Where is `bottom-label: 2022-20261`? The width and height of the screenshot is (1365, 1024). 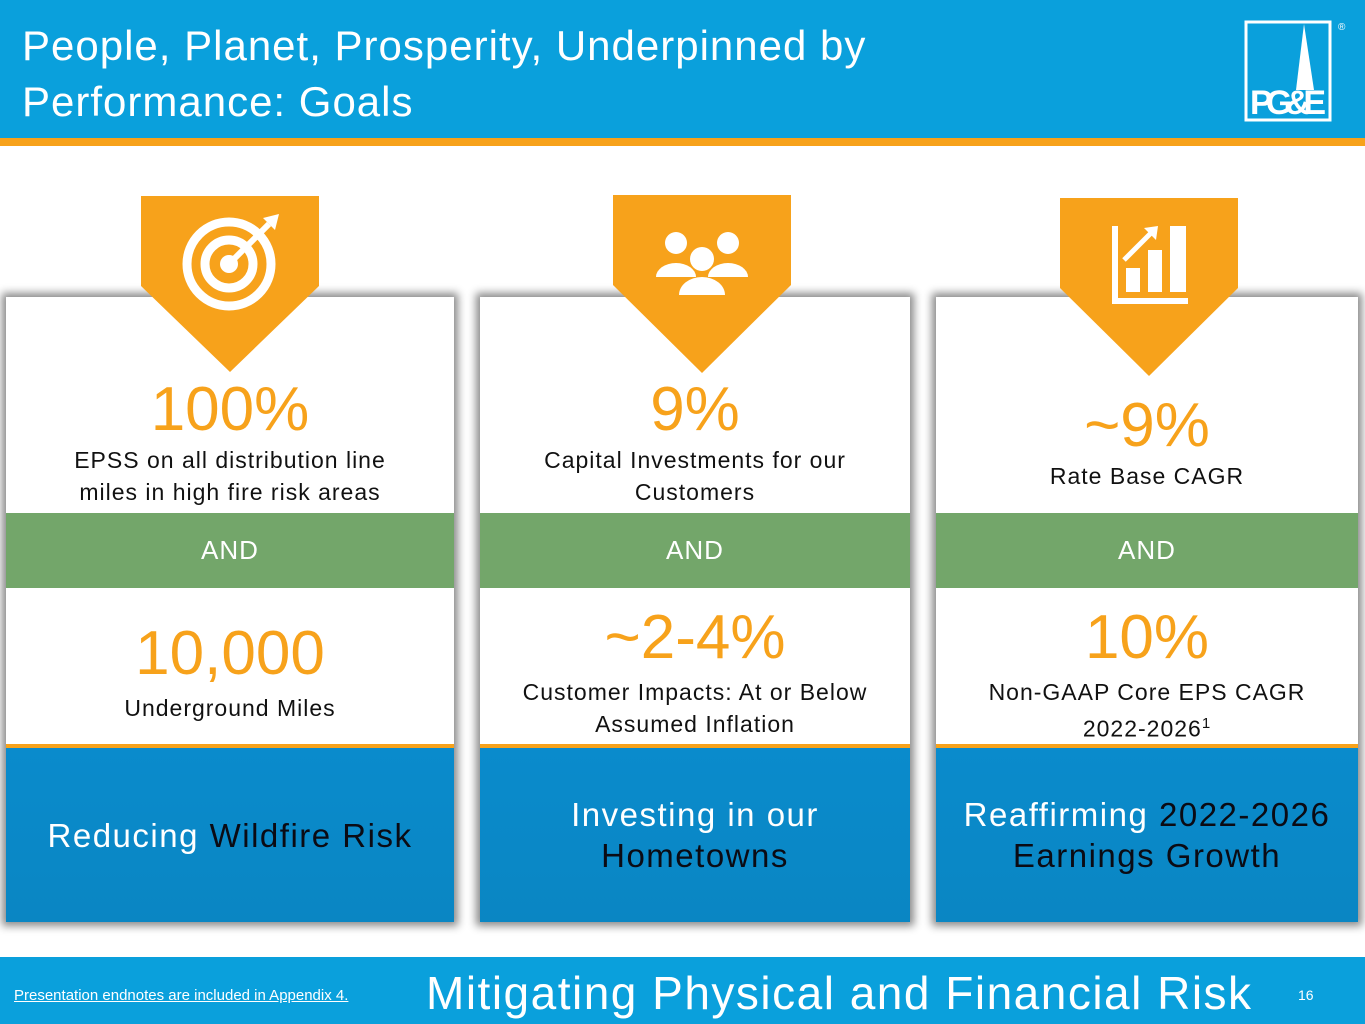 bottom-label: 2022-20261 is located at coordinates (1147, 726).